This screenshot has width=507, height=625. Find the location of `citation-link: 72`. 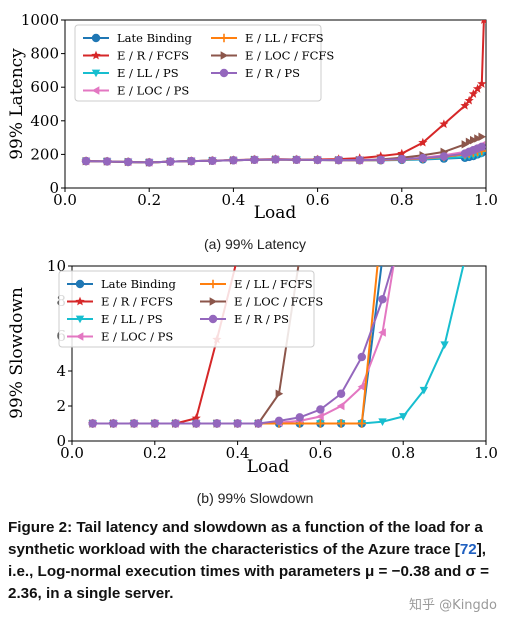

citation-link: 72 is located at coordinates (468, 549).